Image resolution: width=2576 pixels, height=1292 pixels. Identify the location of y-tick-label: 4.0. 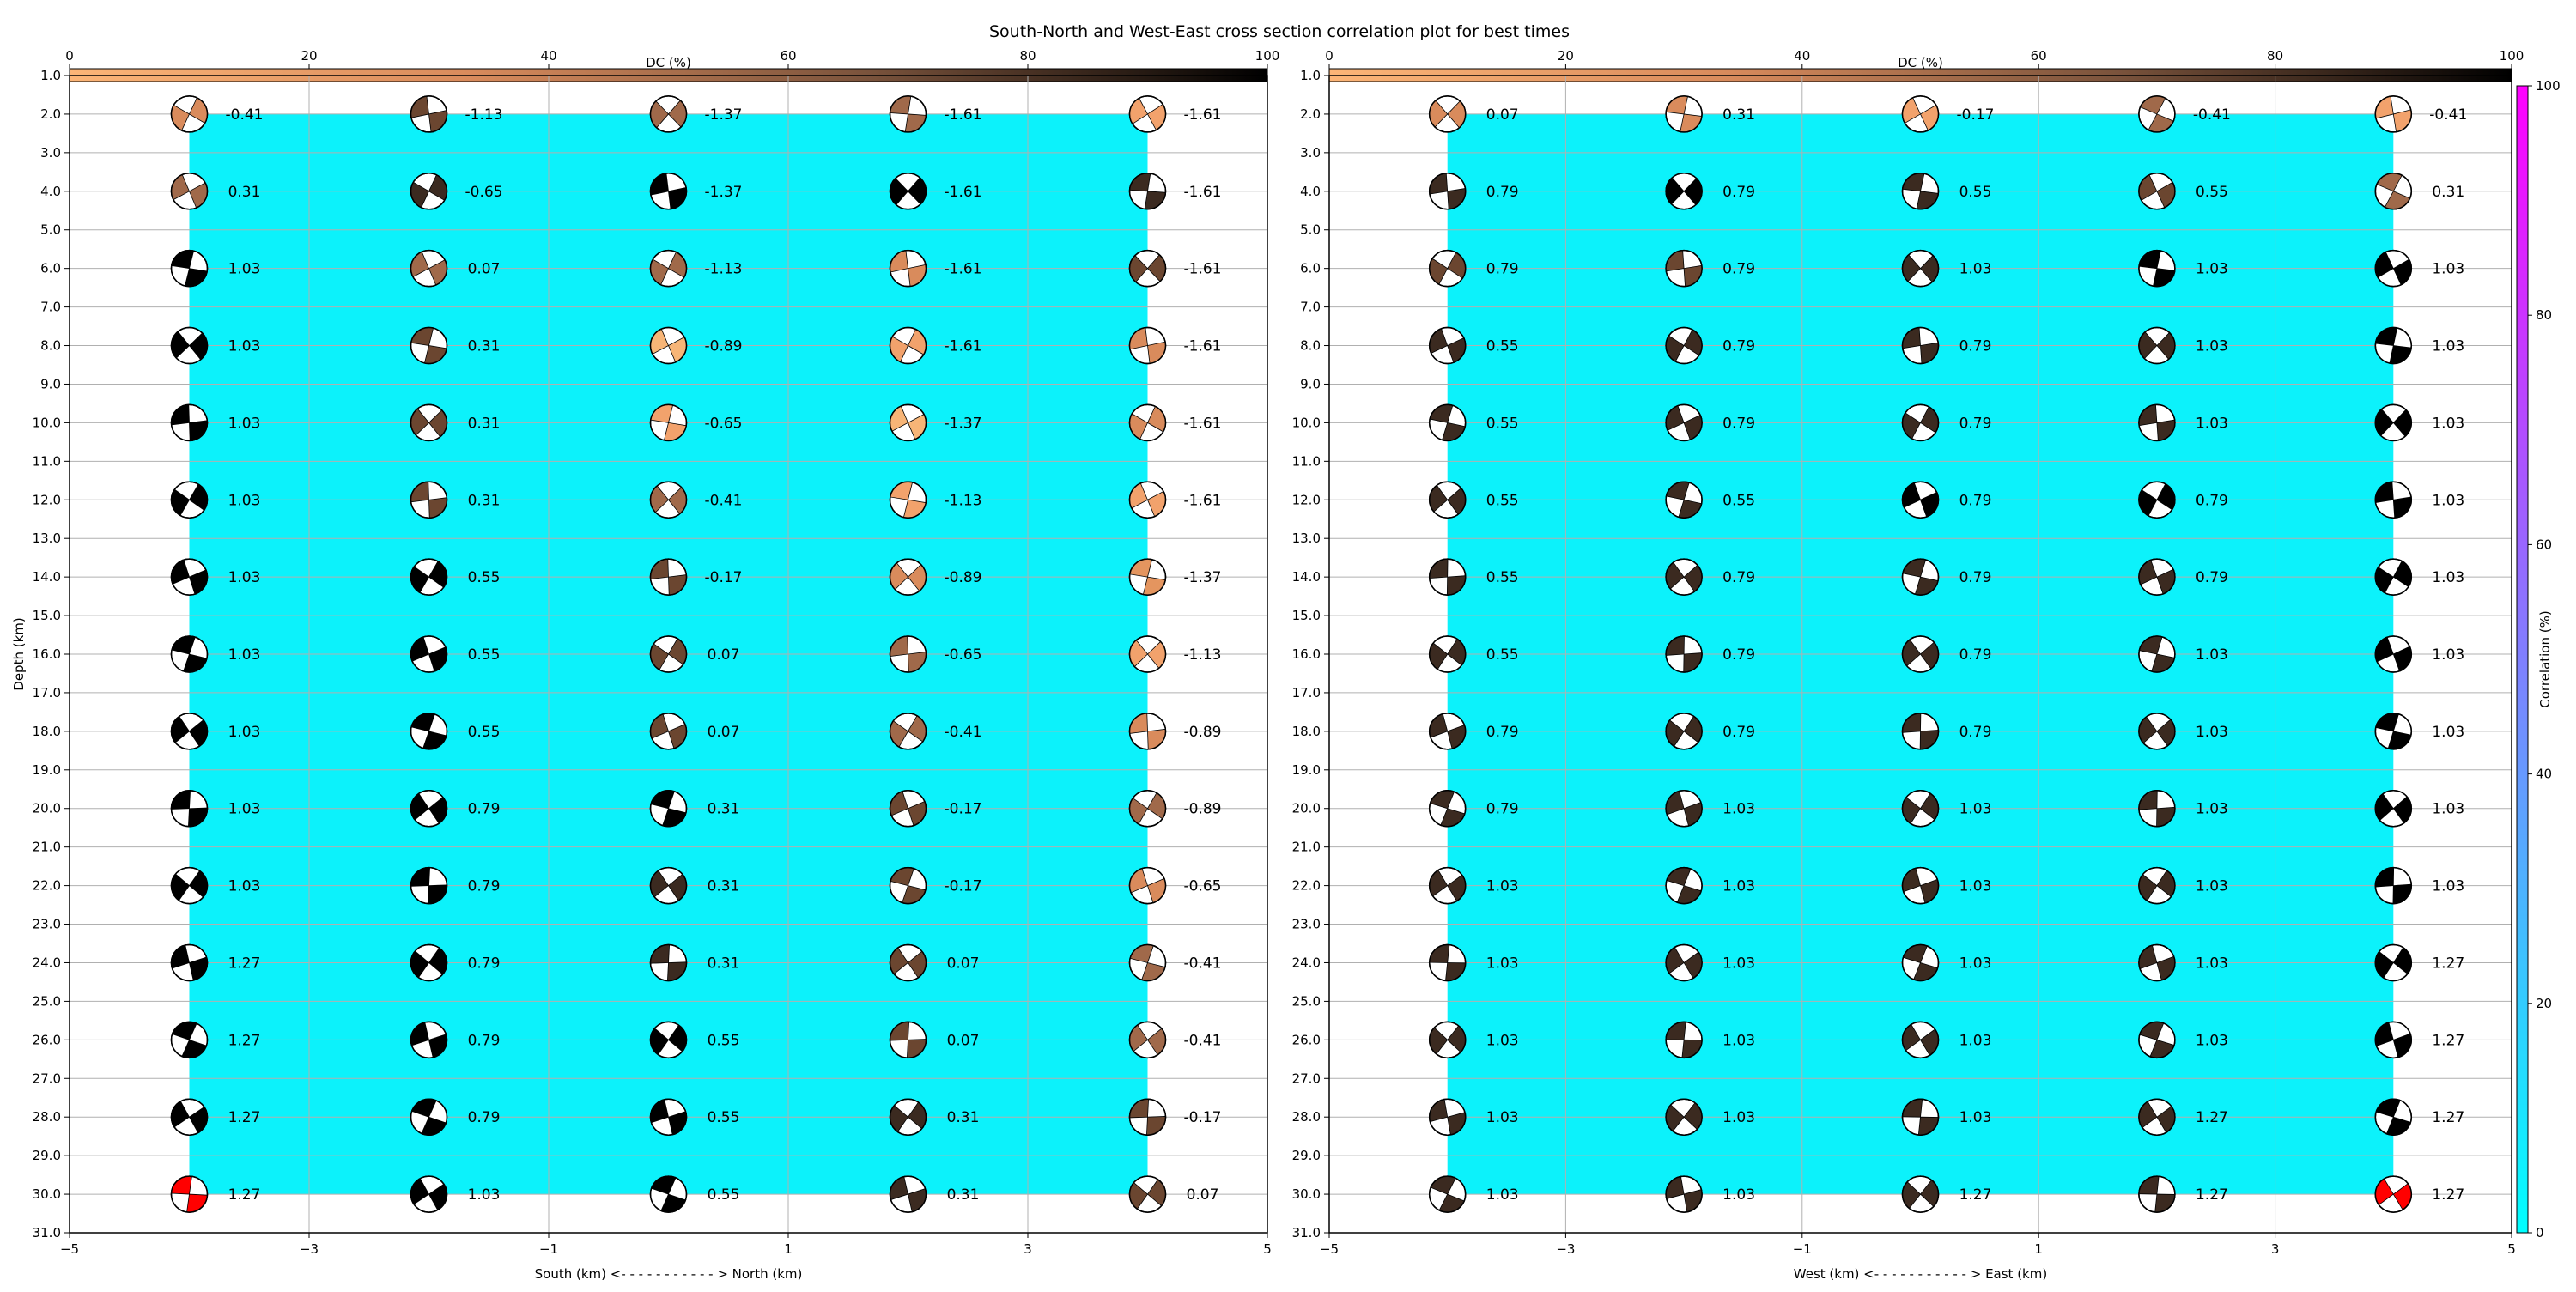
(1310, 191).